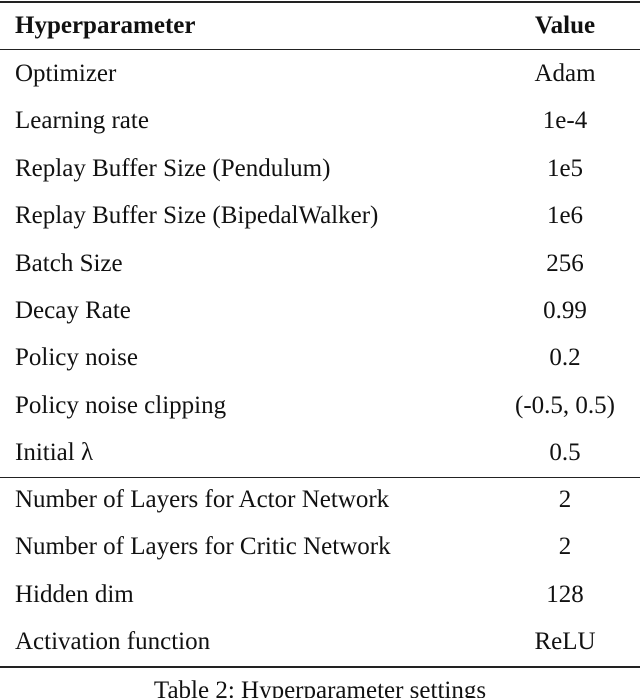 The width and height of the screenshot is (640, 698). What do you see at coordinates (565, 168) in the screenshot?
I see `value-cell: 1e5` at bounding box center [565, 168].